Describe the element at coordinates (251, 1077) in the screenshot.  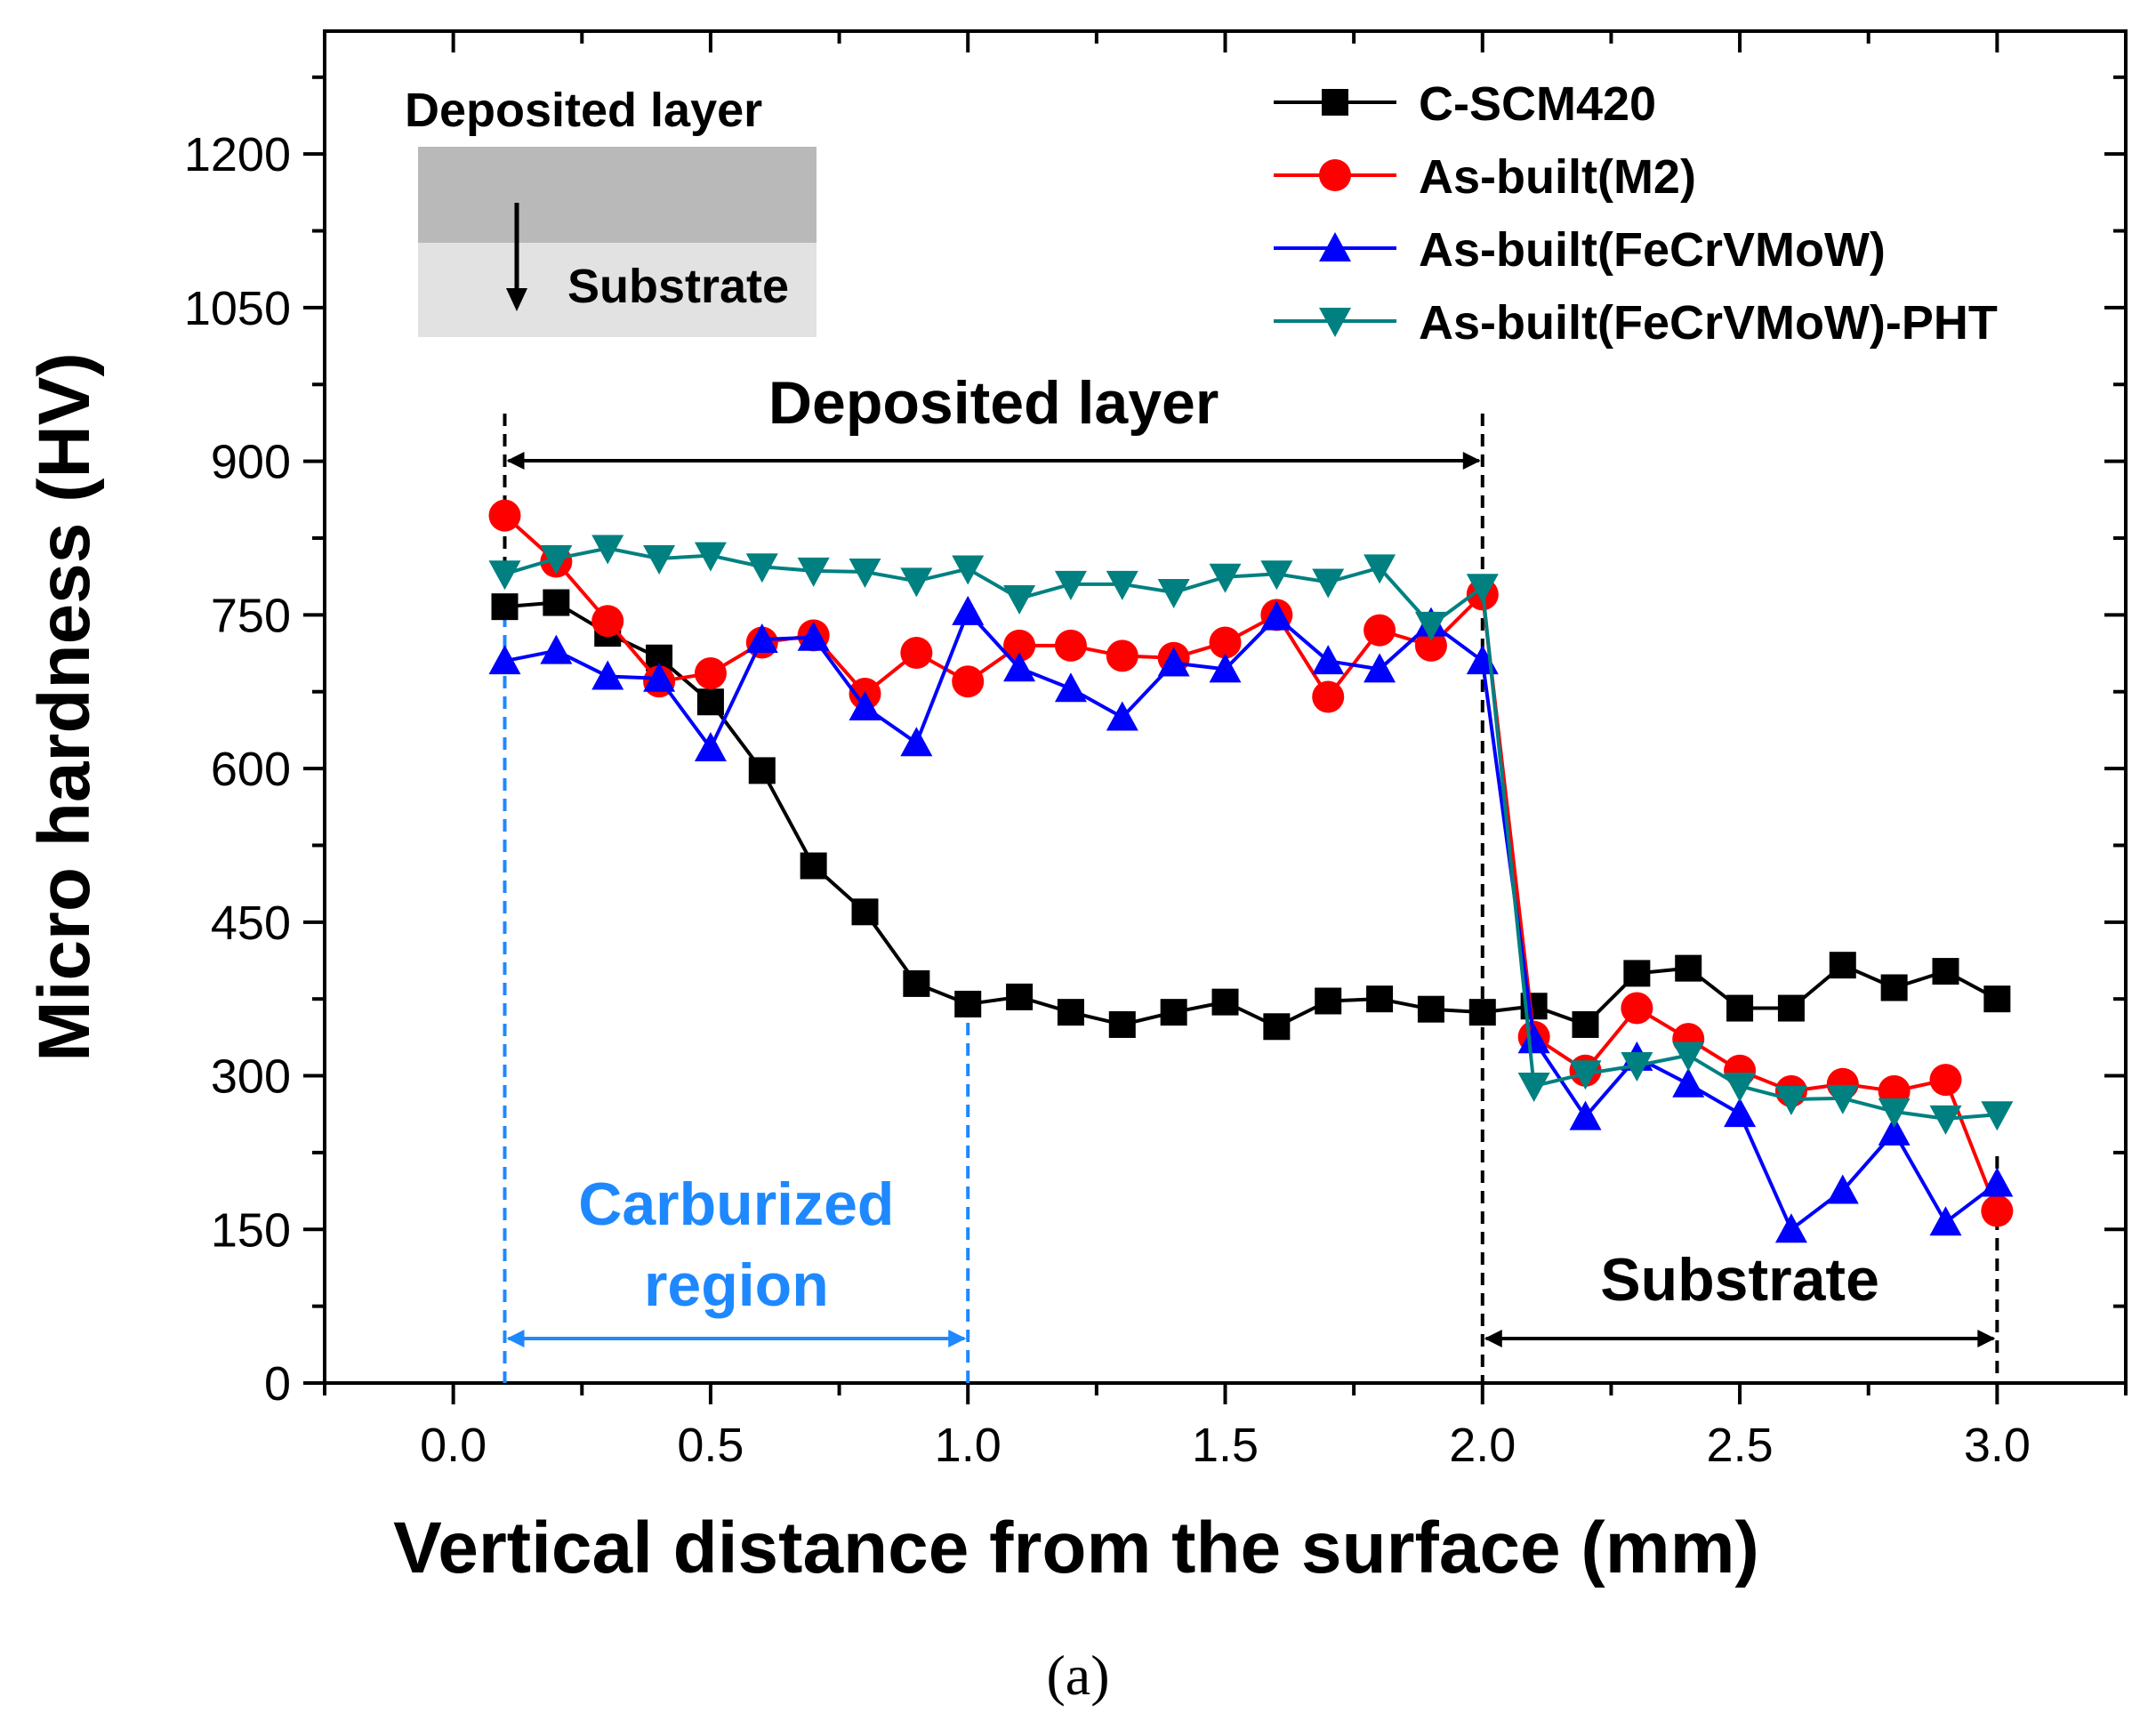
I see `y-tick-label: 300` at that location.